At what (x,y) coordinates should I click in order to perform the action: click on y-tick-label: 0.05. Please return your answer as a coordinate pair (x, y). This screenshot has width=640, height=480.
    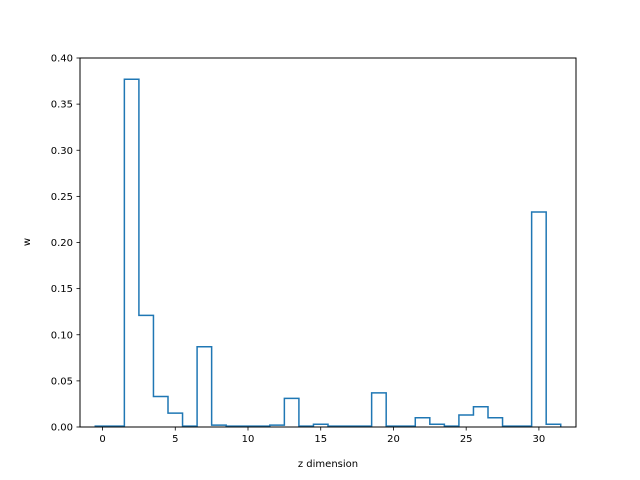
    Looking at the image, I should click on (62, 381).